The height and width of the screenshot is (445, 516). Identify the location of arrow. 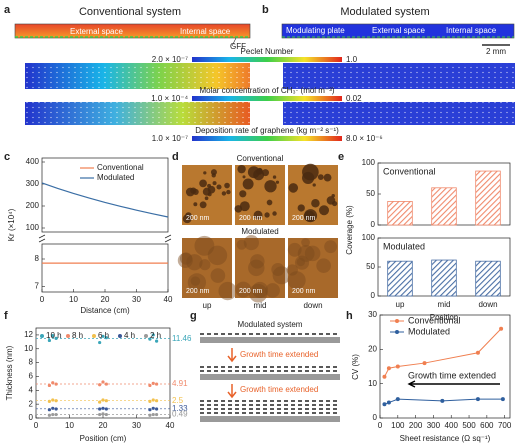
(232, 355).